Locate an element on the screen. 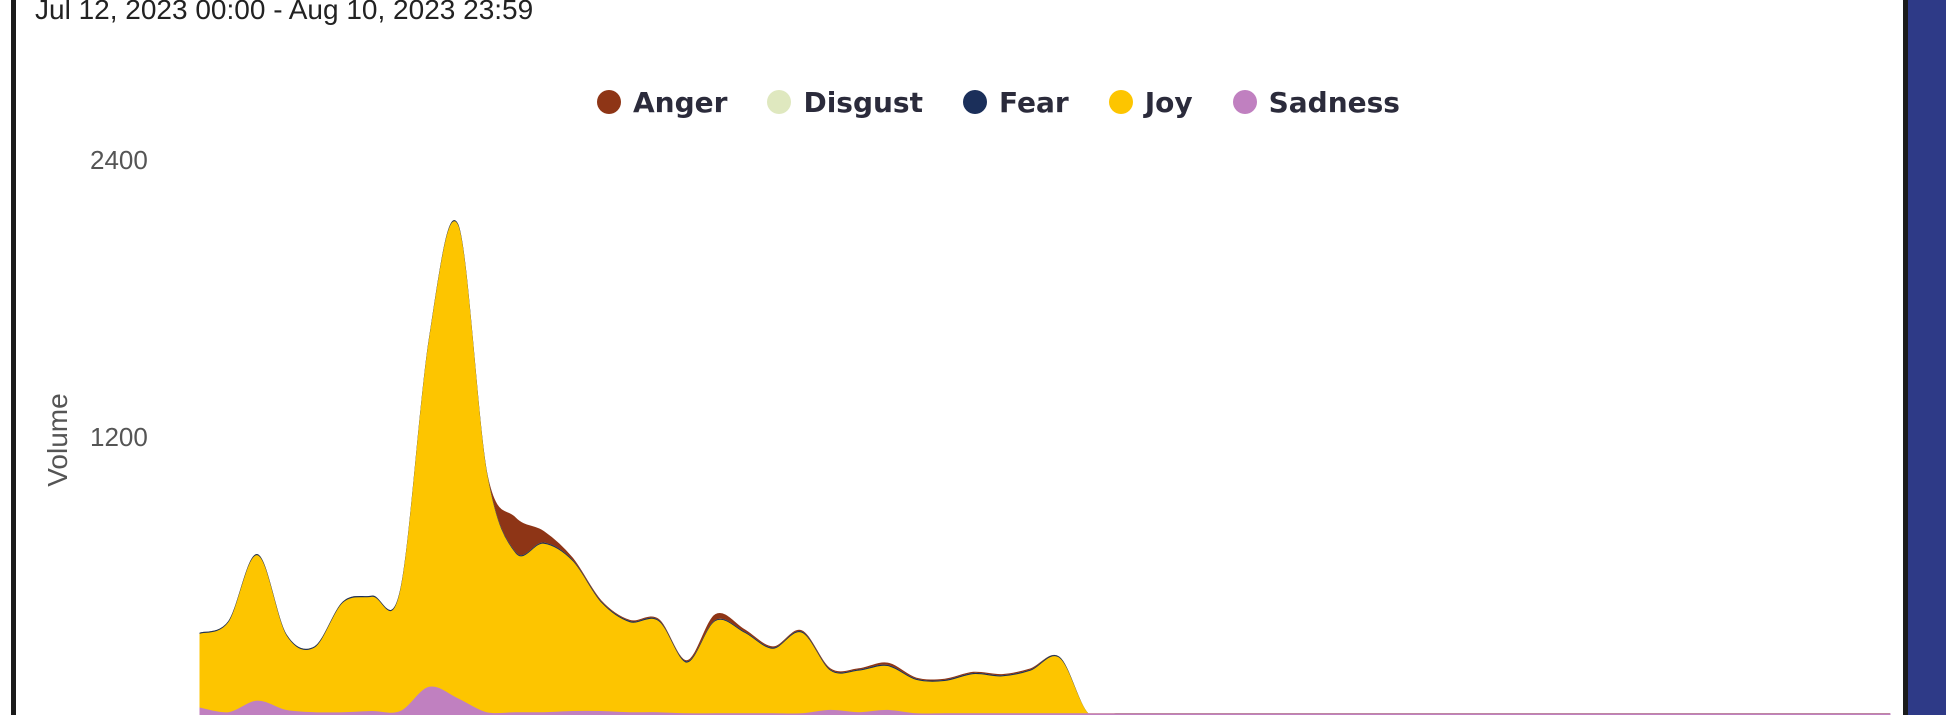  legend-swatch-sadness is located at coordinates (1244, 102).